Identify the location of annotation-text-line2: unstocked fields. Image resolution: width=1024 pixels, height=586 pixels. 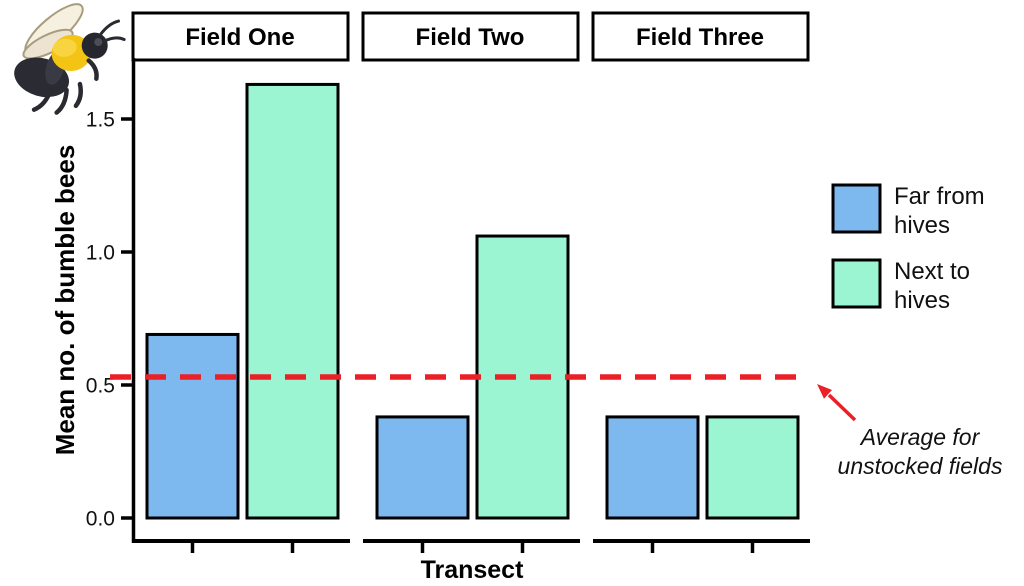
(920, 466).